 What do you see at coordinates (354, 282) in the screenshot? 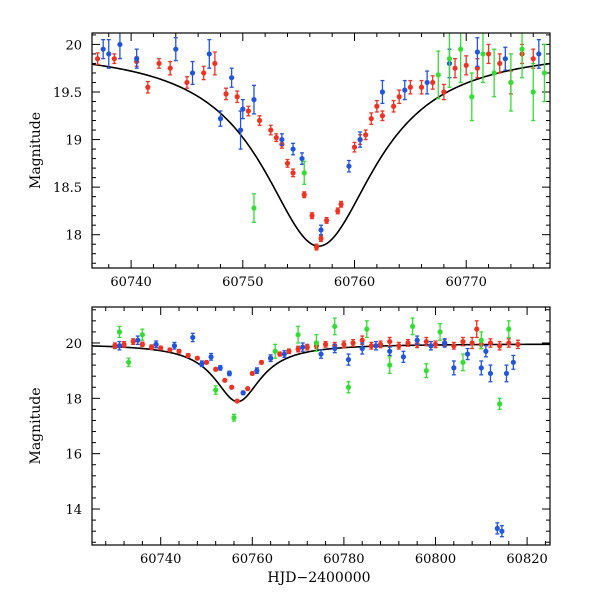
I see `x-tick-label: 60760` at bounding box center [354, 282].